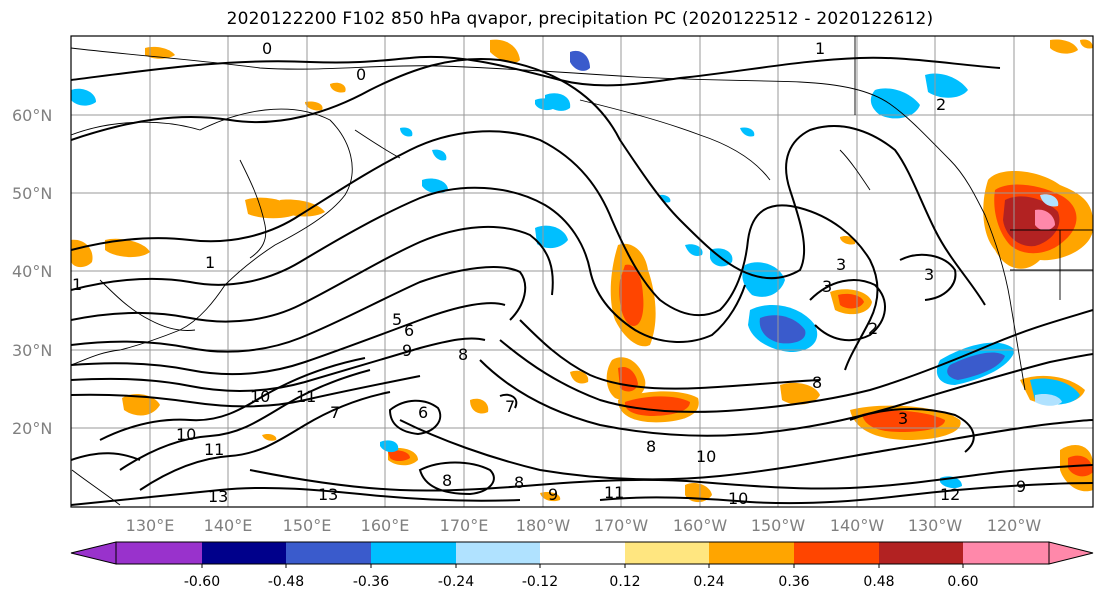  What do you see at coordinates (202, 582) in the screenshot?
I see `colorbar-tick-label: -0.60` at bounding box center [202, 582].